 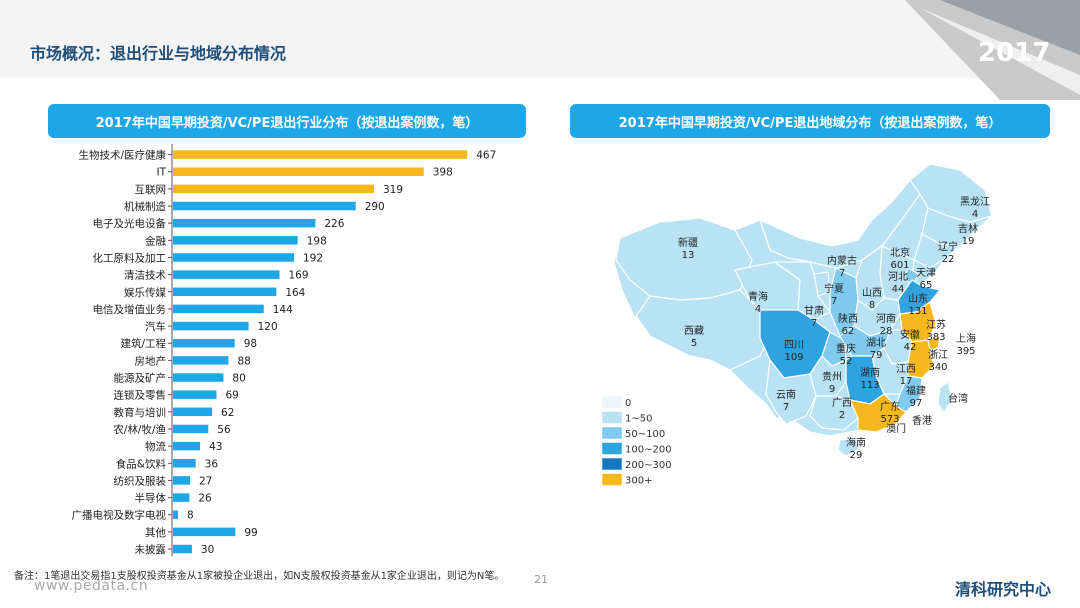 What do you see at coordinates (140, 395) in the screenshot?
I see `bar-category-label: 连锁及零售` at bounding box center [140, 395].